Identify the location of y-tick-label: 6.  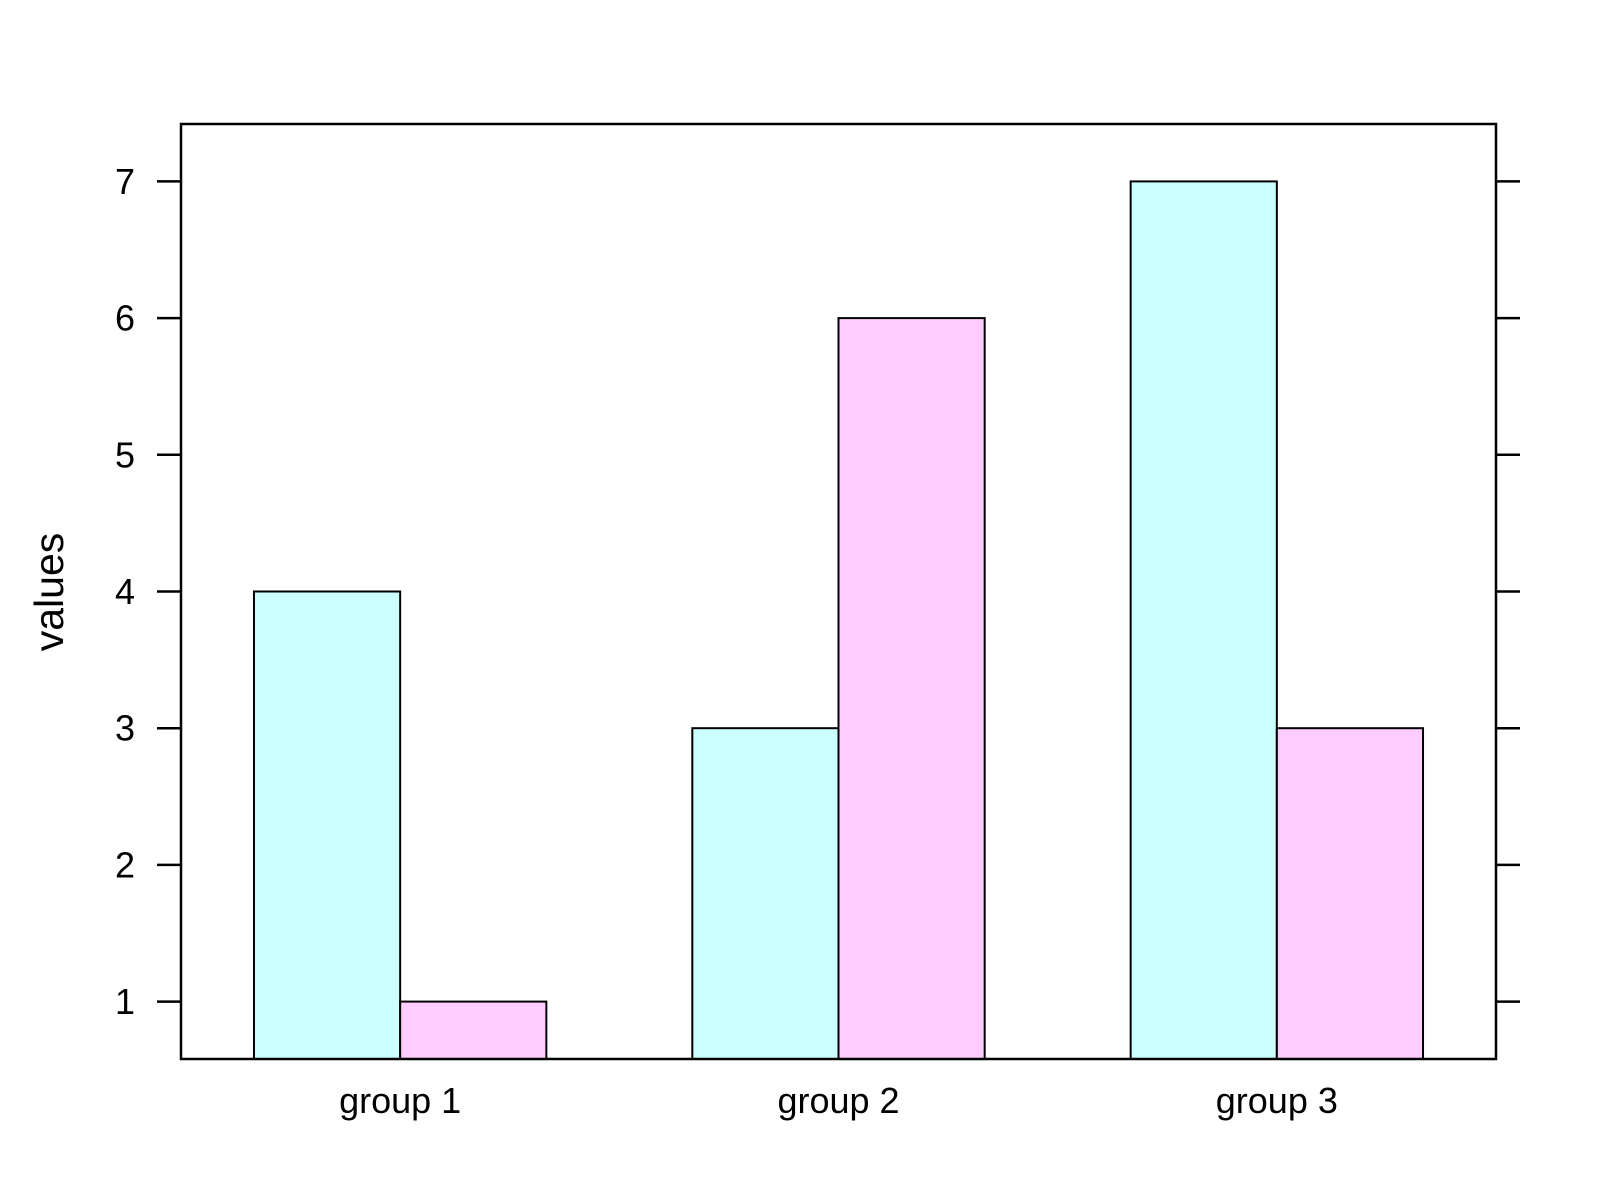
(125, 318).